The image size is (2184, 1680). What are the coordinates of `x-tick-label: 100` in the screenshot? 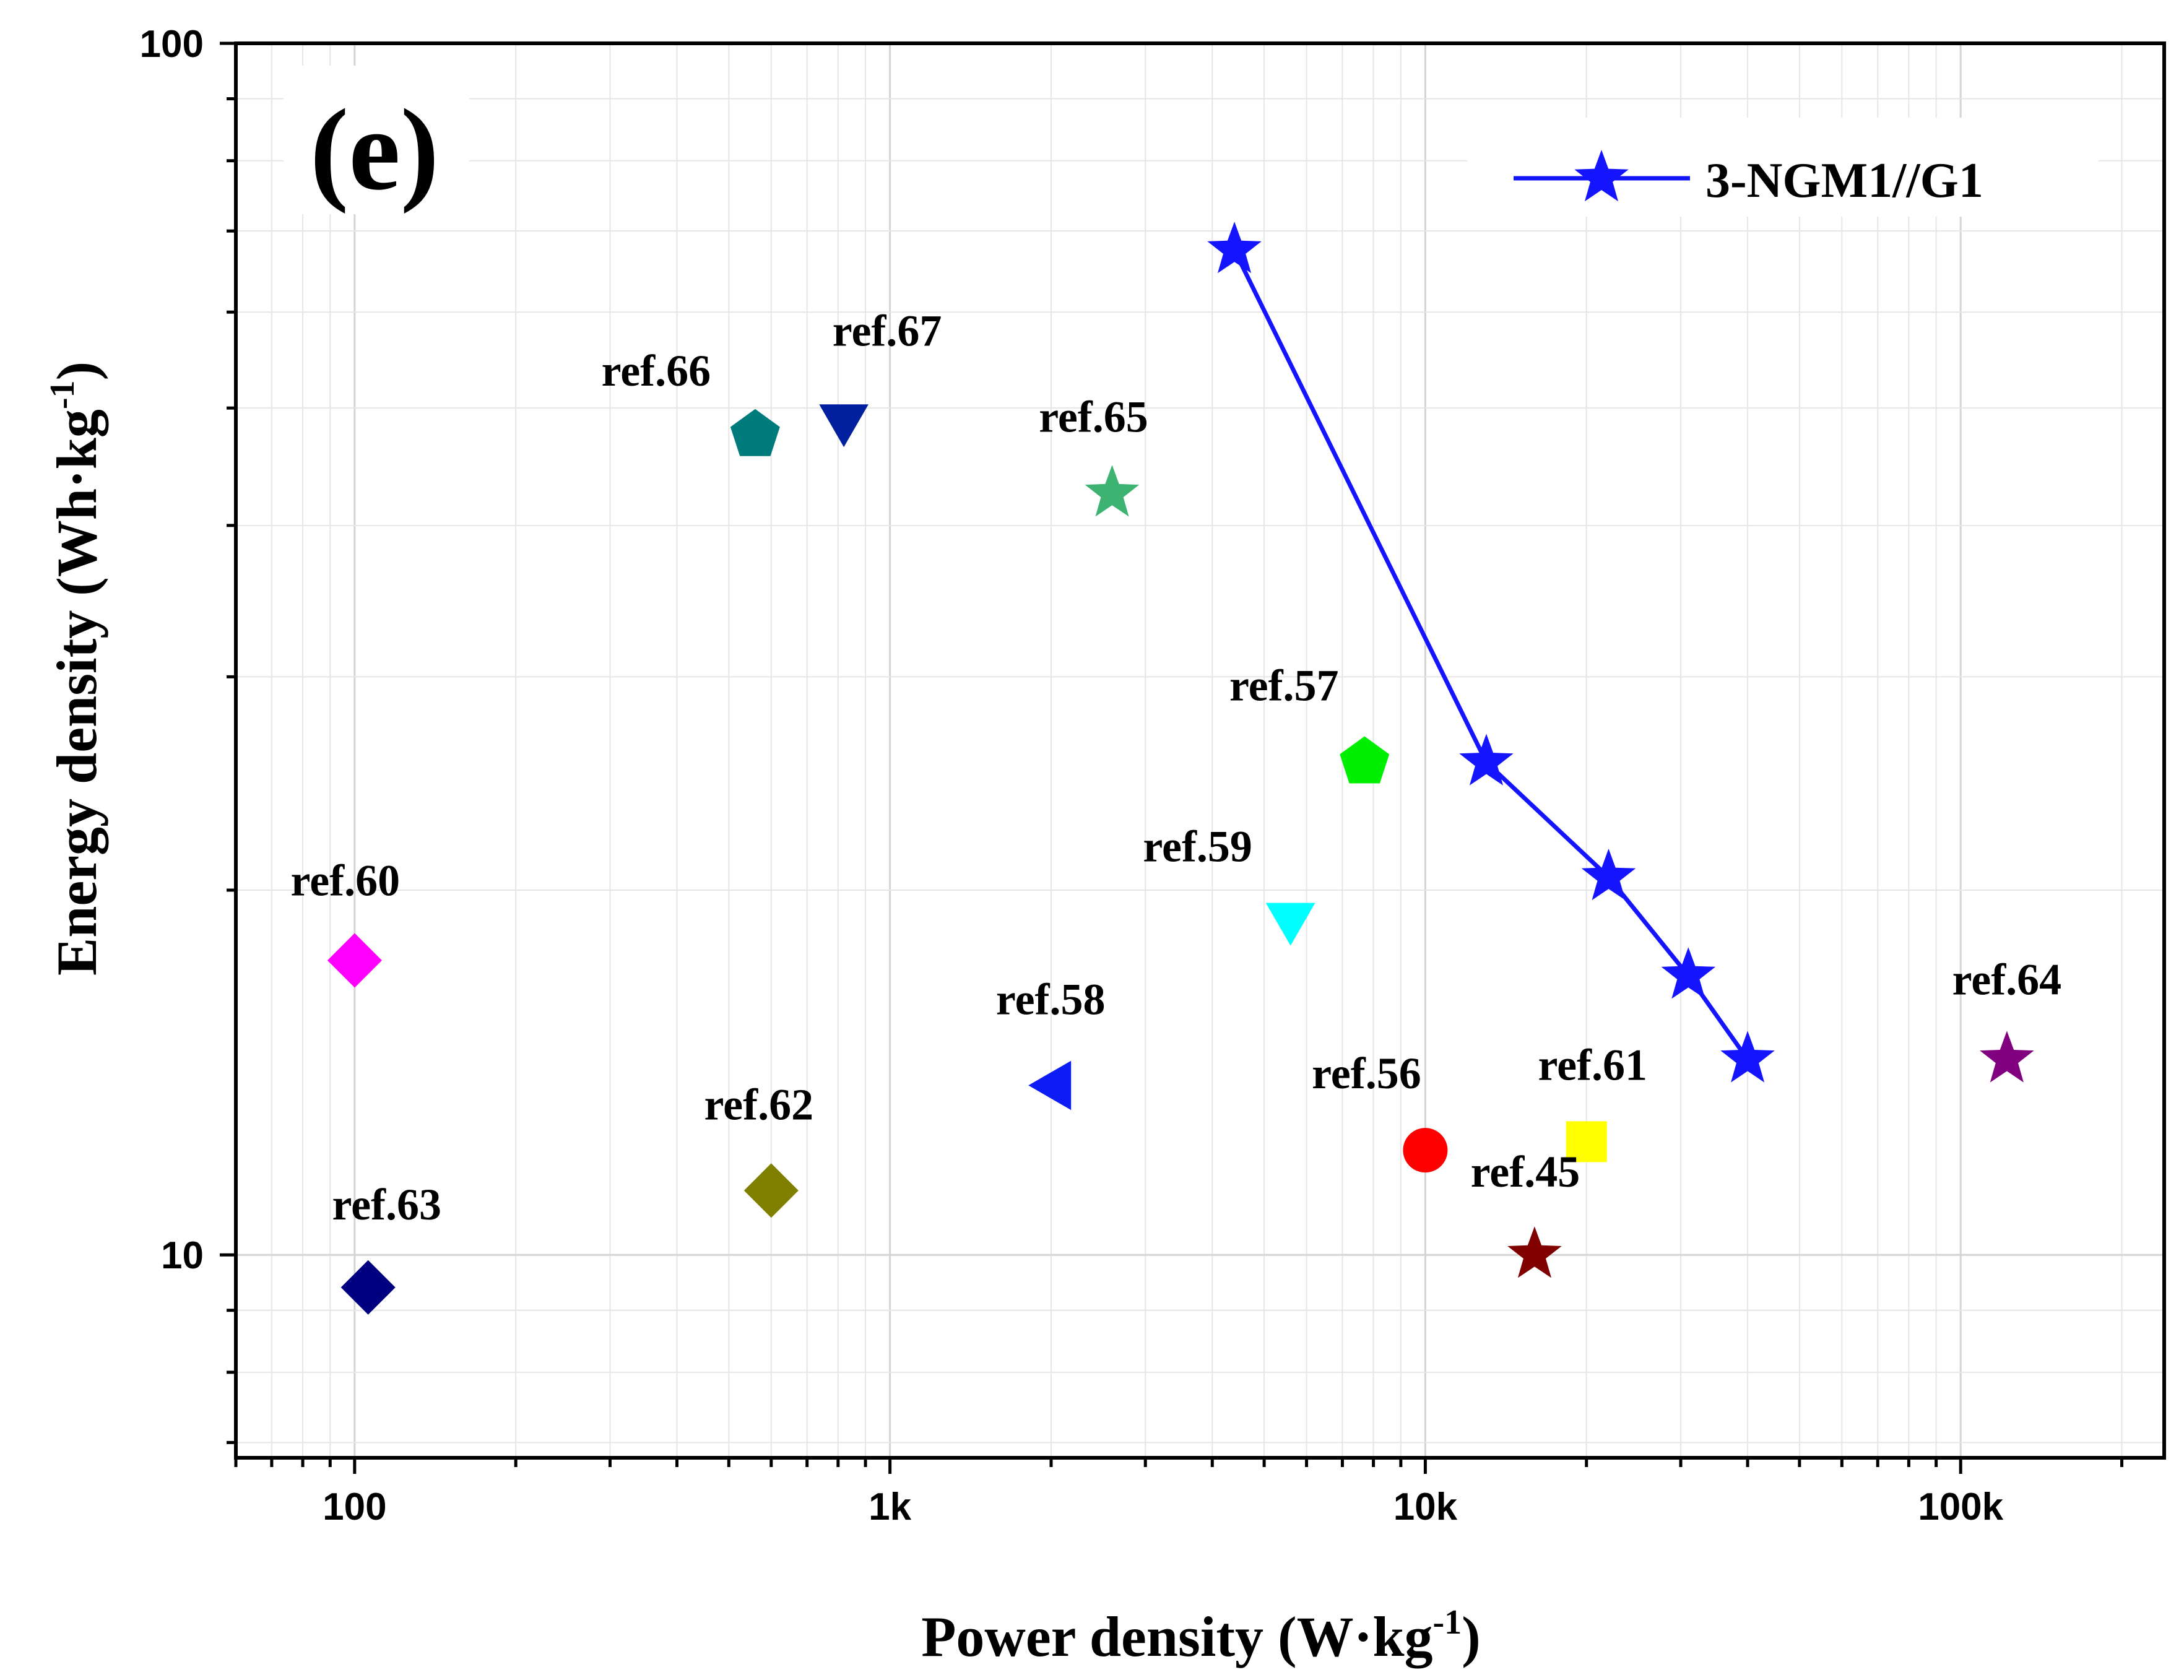 It's located at (355, 1507).